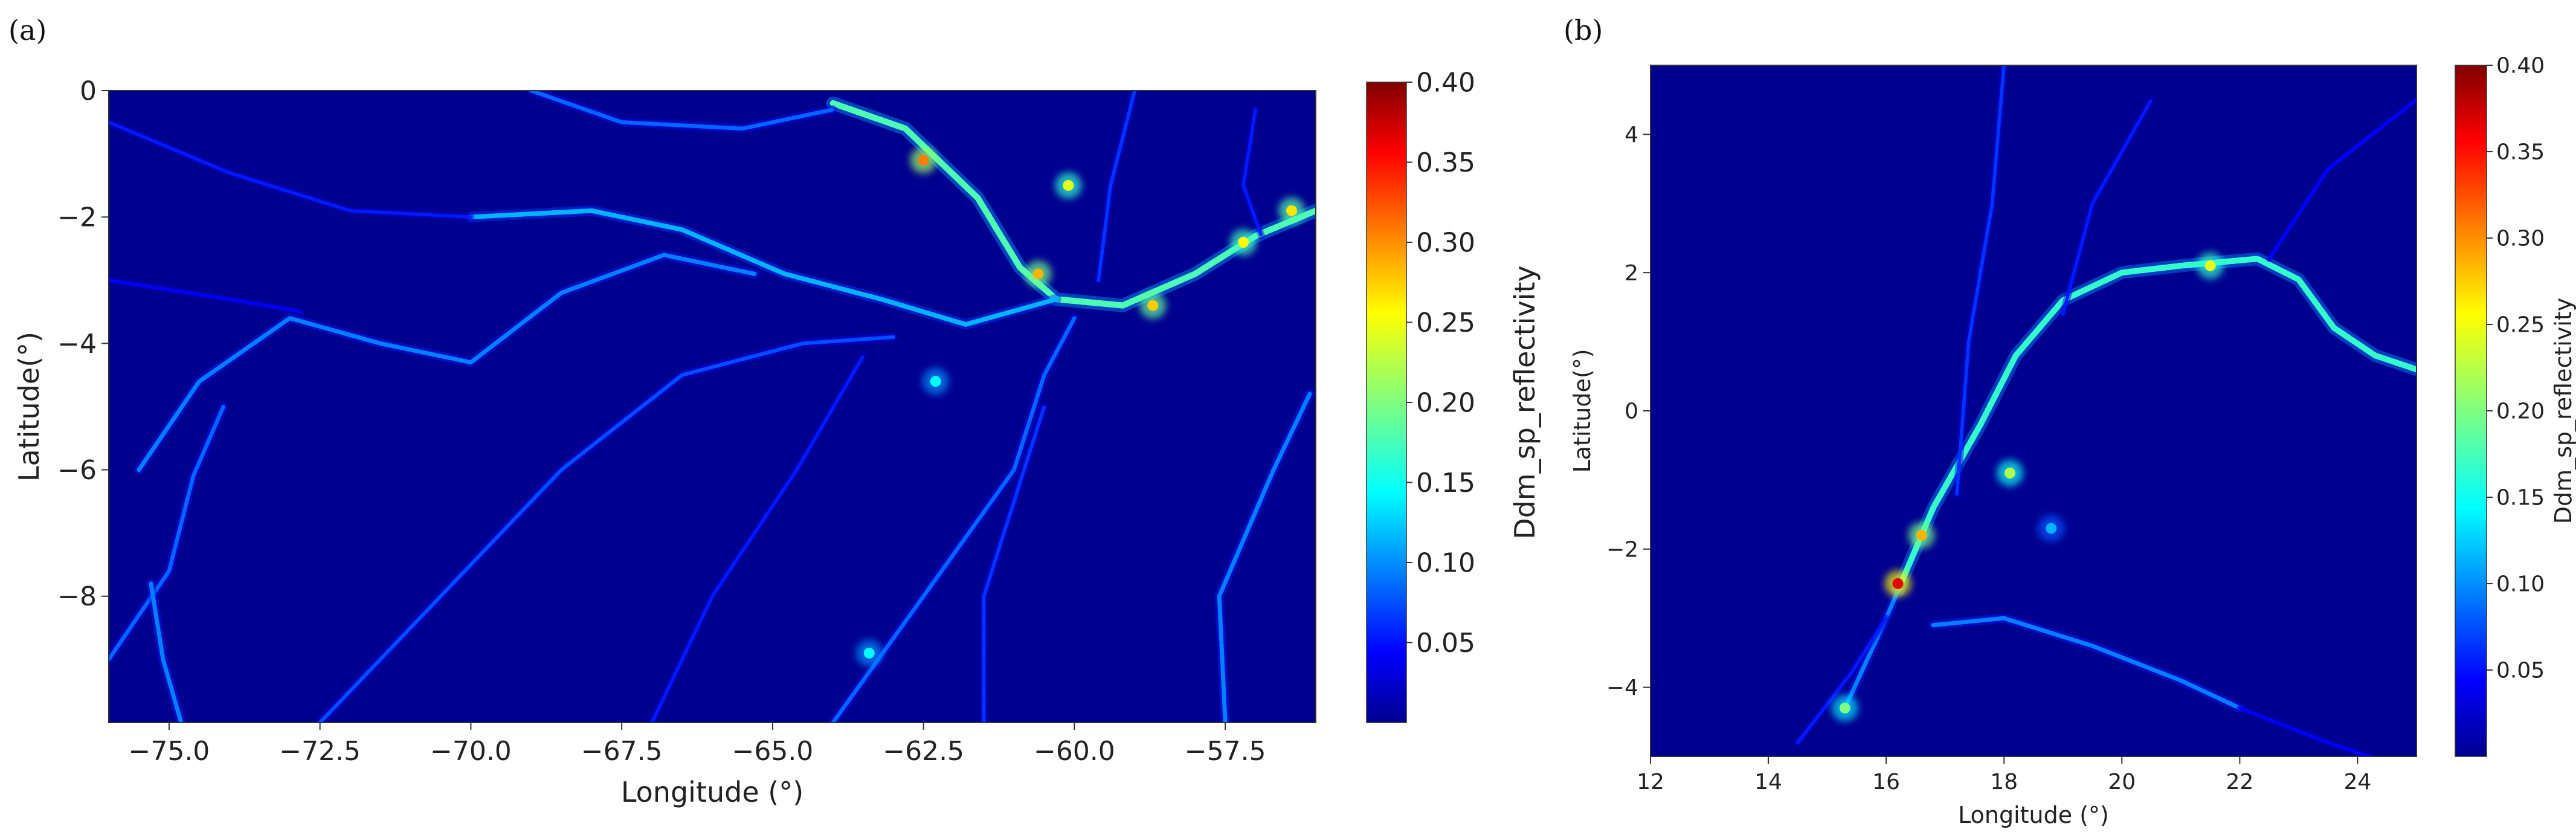  What do you see at coordinates (29, 407) in the screenshot?
I see `panel-a-ylabel: Latitude(°)` at bounding box center [29, 407].